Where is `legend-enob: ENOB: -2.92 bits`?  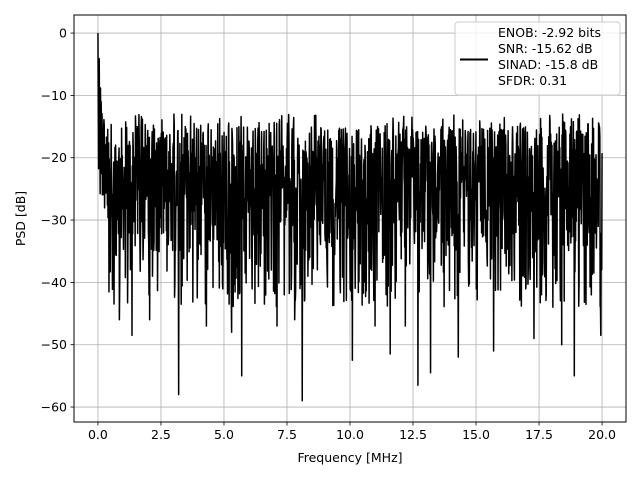 legend-enob: ENOB: -2.92 bits is located at coordinates (549, 32).